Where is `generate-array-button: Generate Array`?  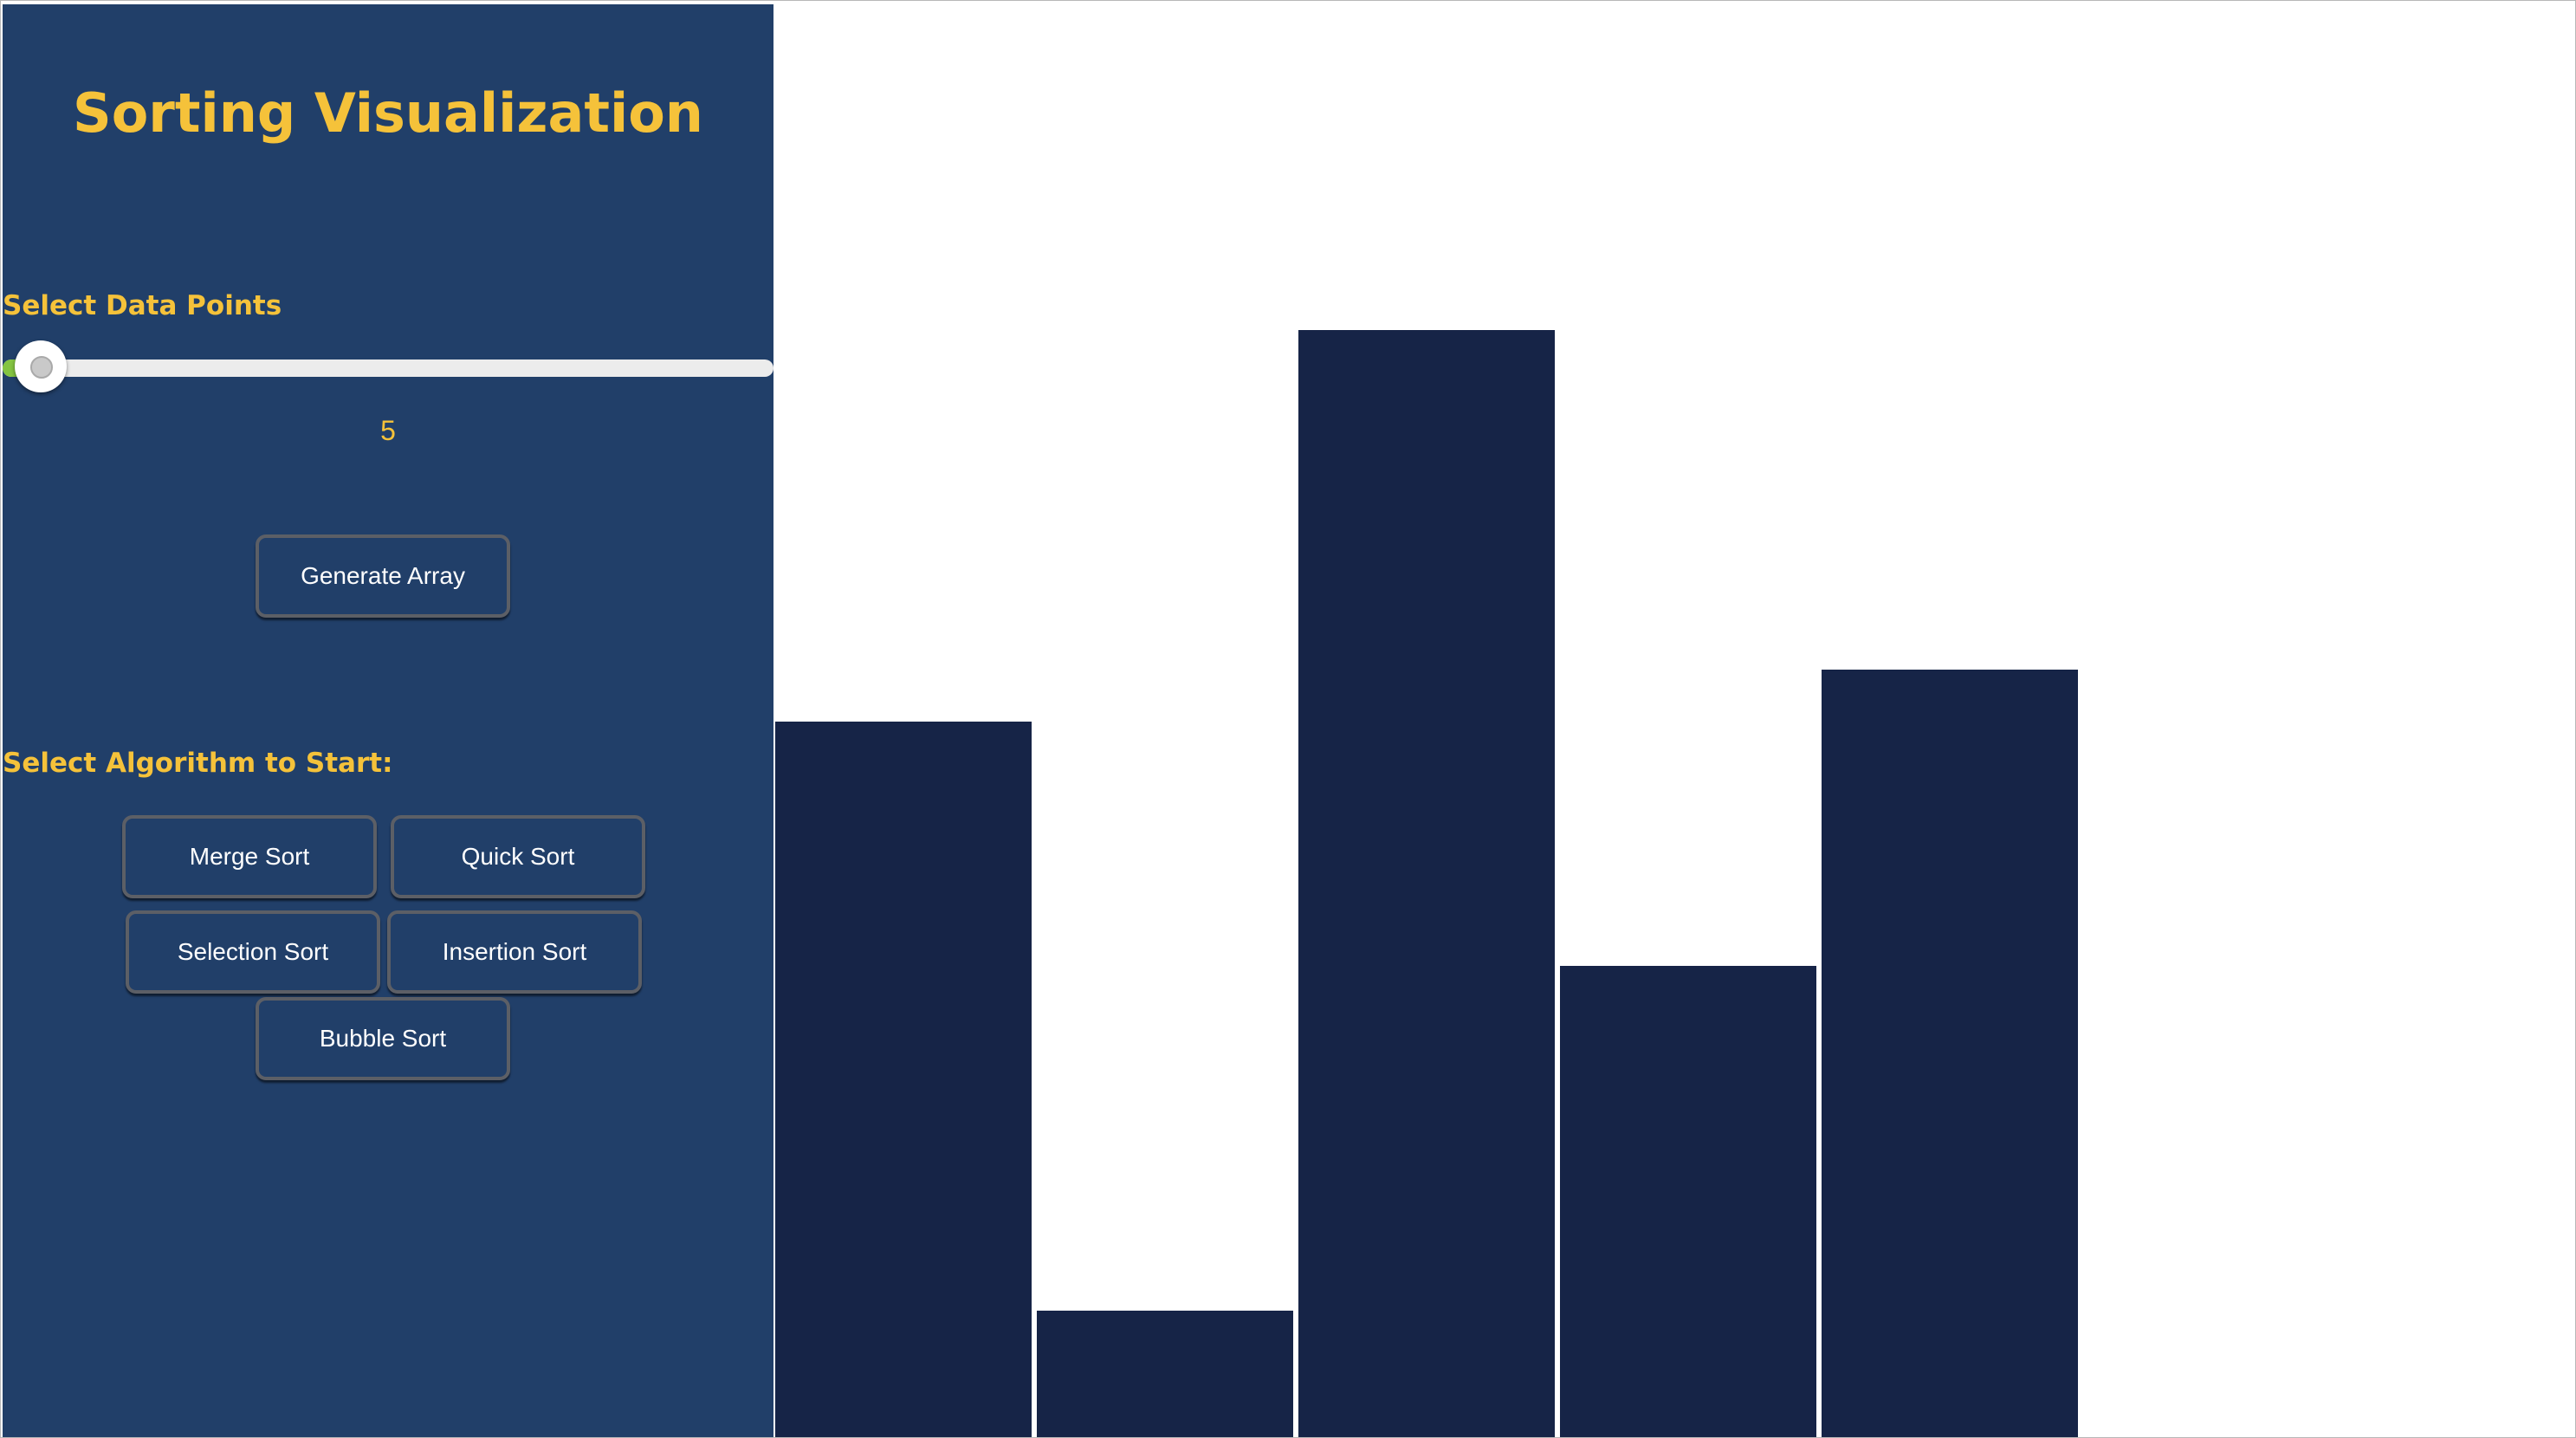
generate-array-button: Generate Array is located at coordinates (383, 576).